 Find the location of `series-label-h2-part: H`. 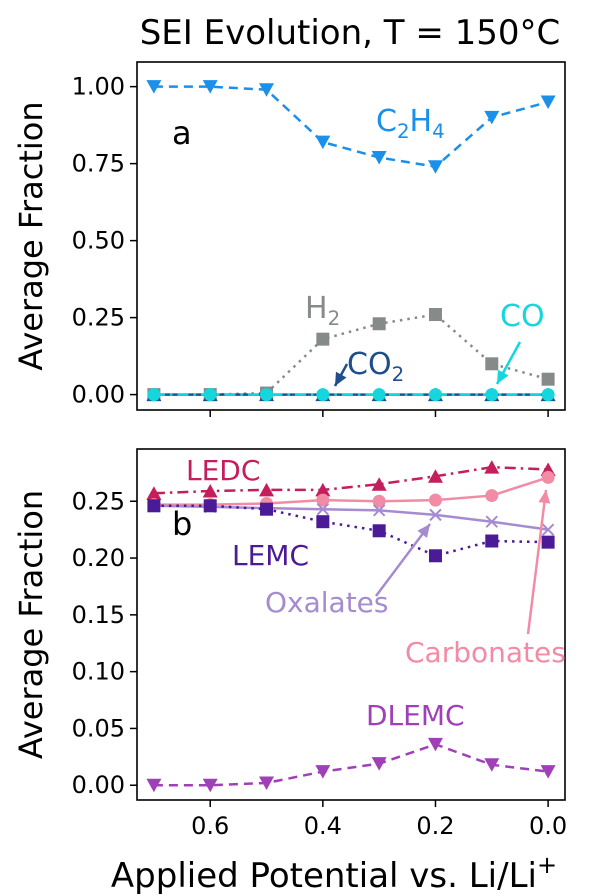

series-label-h2-part: H is located at coordinates (316, 308).